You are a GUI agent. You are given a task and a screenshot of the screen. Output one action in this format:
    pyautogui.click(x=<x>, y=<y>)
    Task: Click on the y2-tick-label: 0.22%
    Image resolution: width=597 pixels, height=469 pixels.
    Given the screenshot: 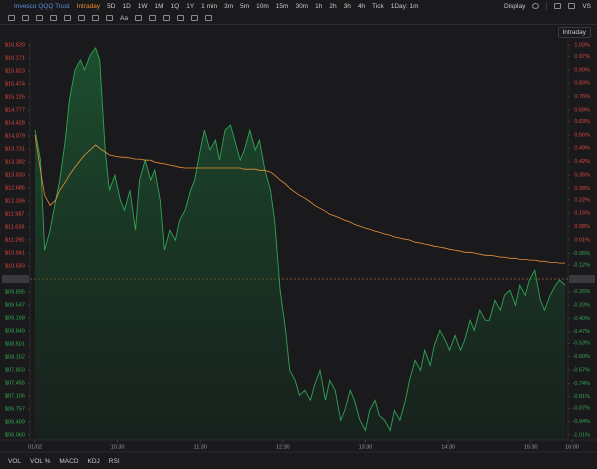 What is the action you would take?
    pyautogui.click(x=582, y=200)
    